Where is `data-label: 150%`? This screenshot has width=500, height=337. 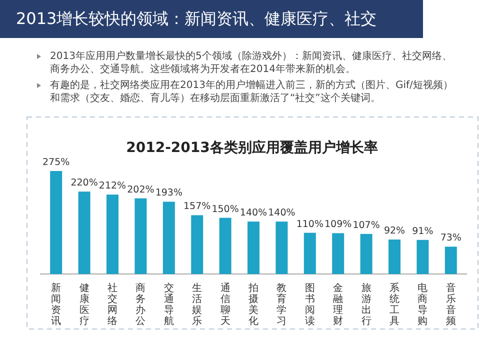 data-label: 150% is located at coordinates (225, 209).